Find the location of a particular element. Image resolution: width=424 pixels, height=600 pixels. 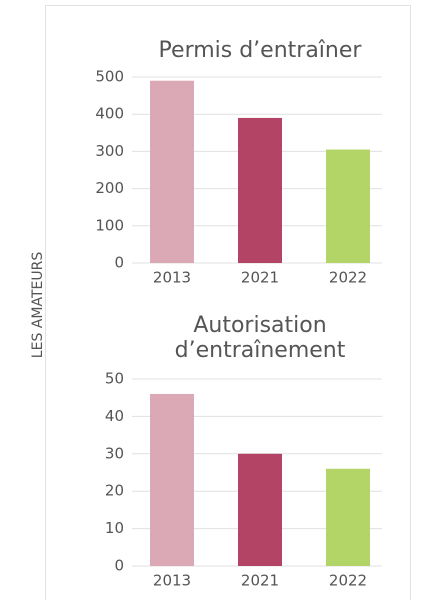

y-tick-label: 500 is located at coordinates (109, 77).